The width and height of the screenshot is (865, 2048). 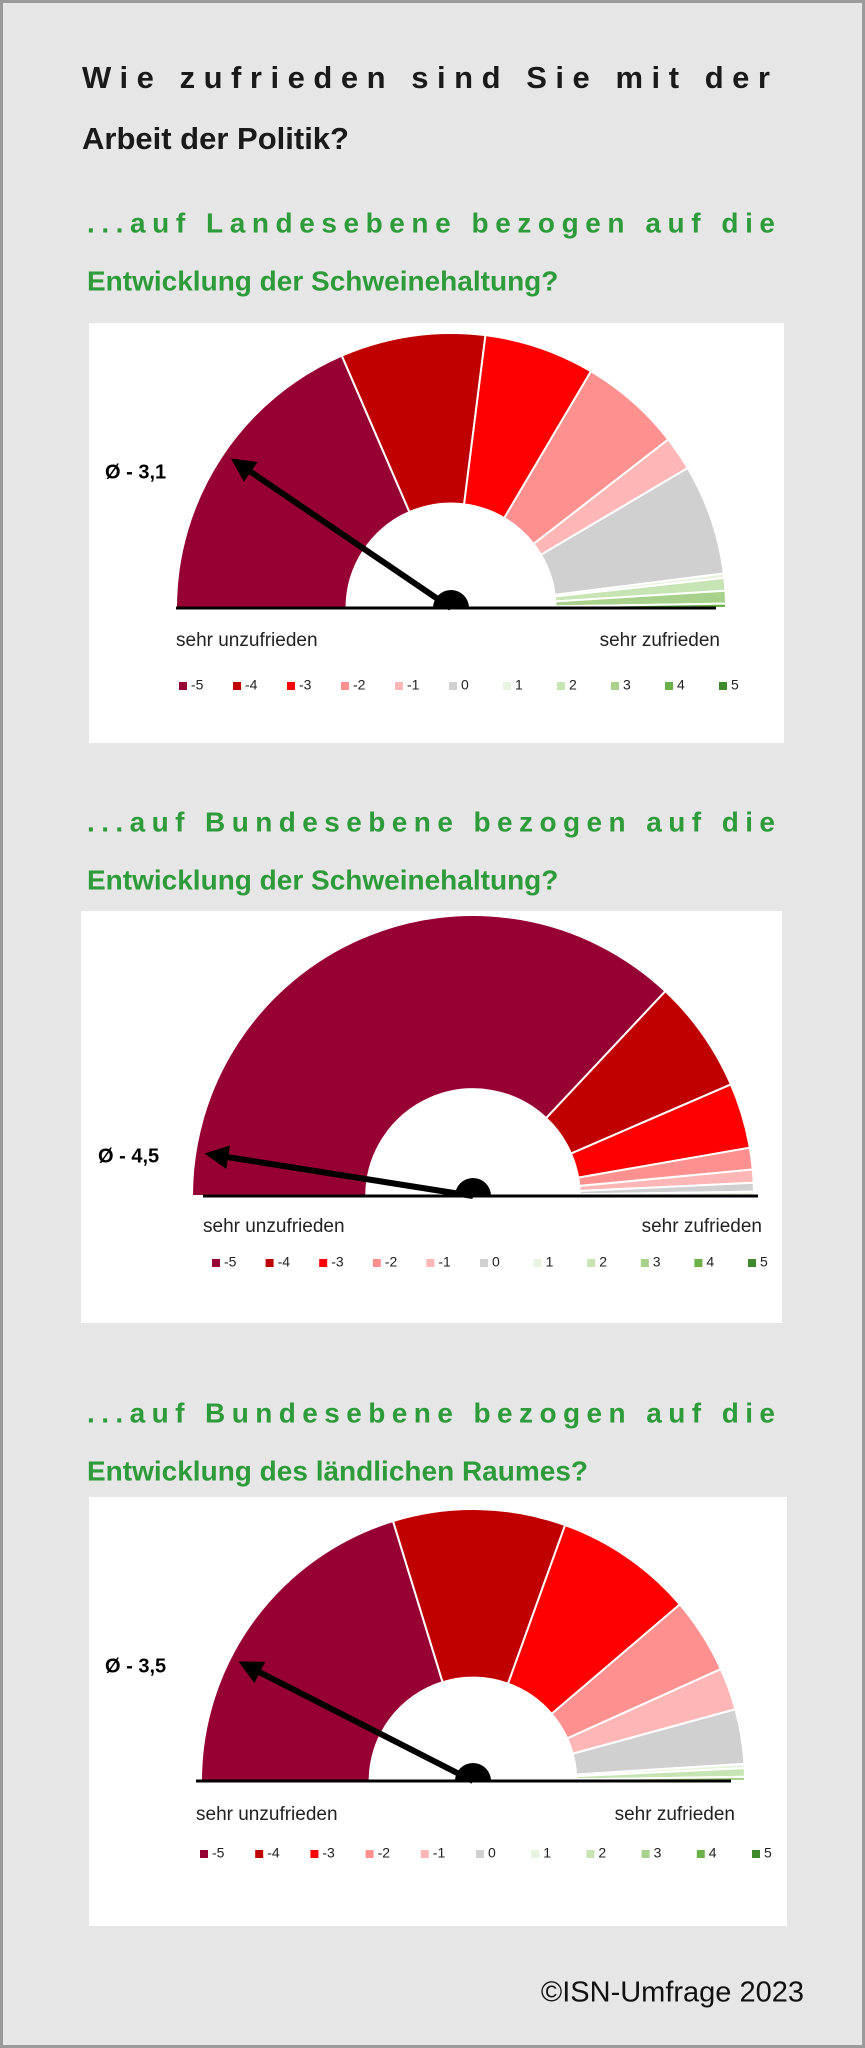 I want to click on footer: ©ISN-Umfrage 2023, so click(x=672, y=1993).